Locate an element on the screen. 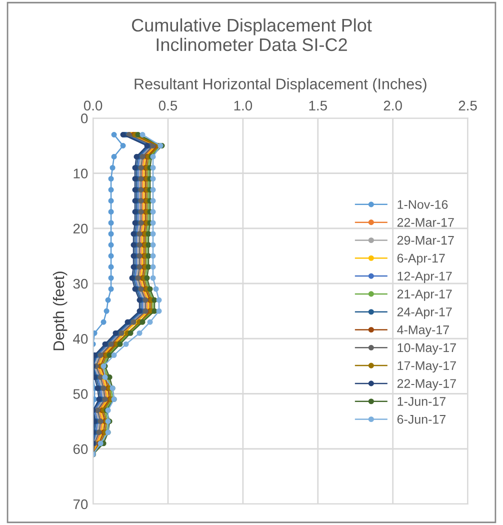 The image size is (503, 525). legend-label: 22-Mar-17 is located at coordinates (425, 222).